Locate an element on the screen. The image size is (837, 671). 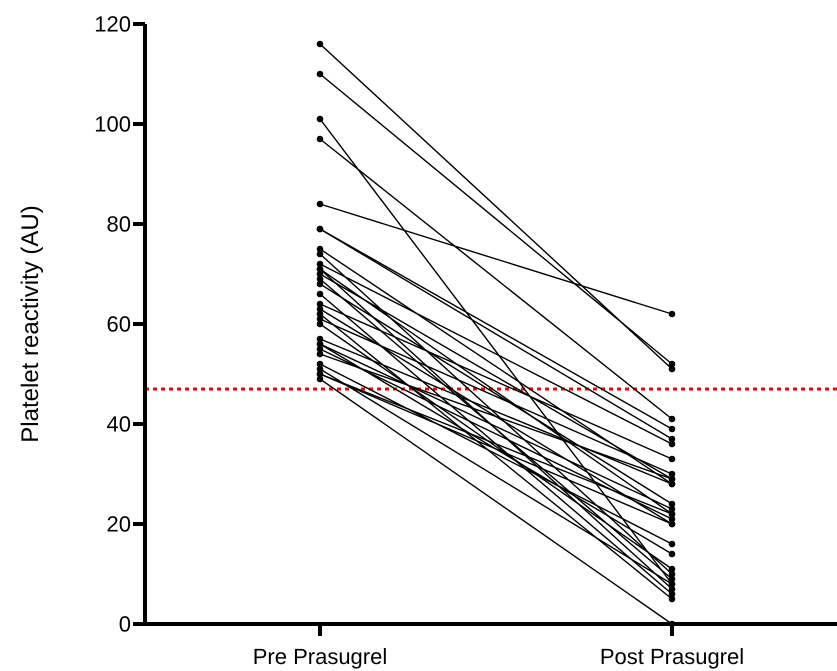
x-tick-label: Post Prasugrel is located at coordinates (672, 656).